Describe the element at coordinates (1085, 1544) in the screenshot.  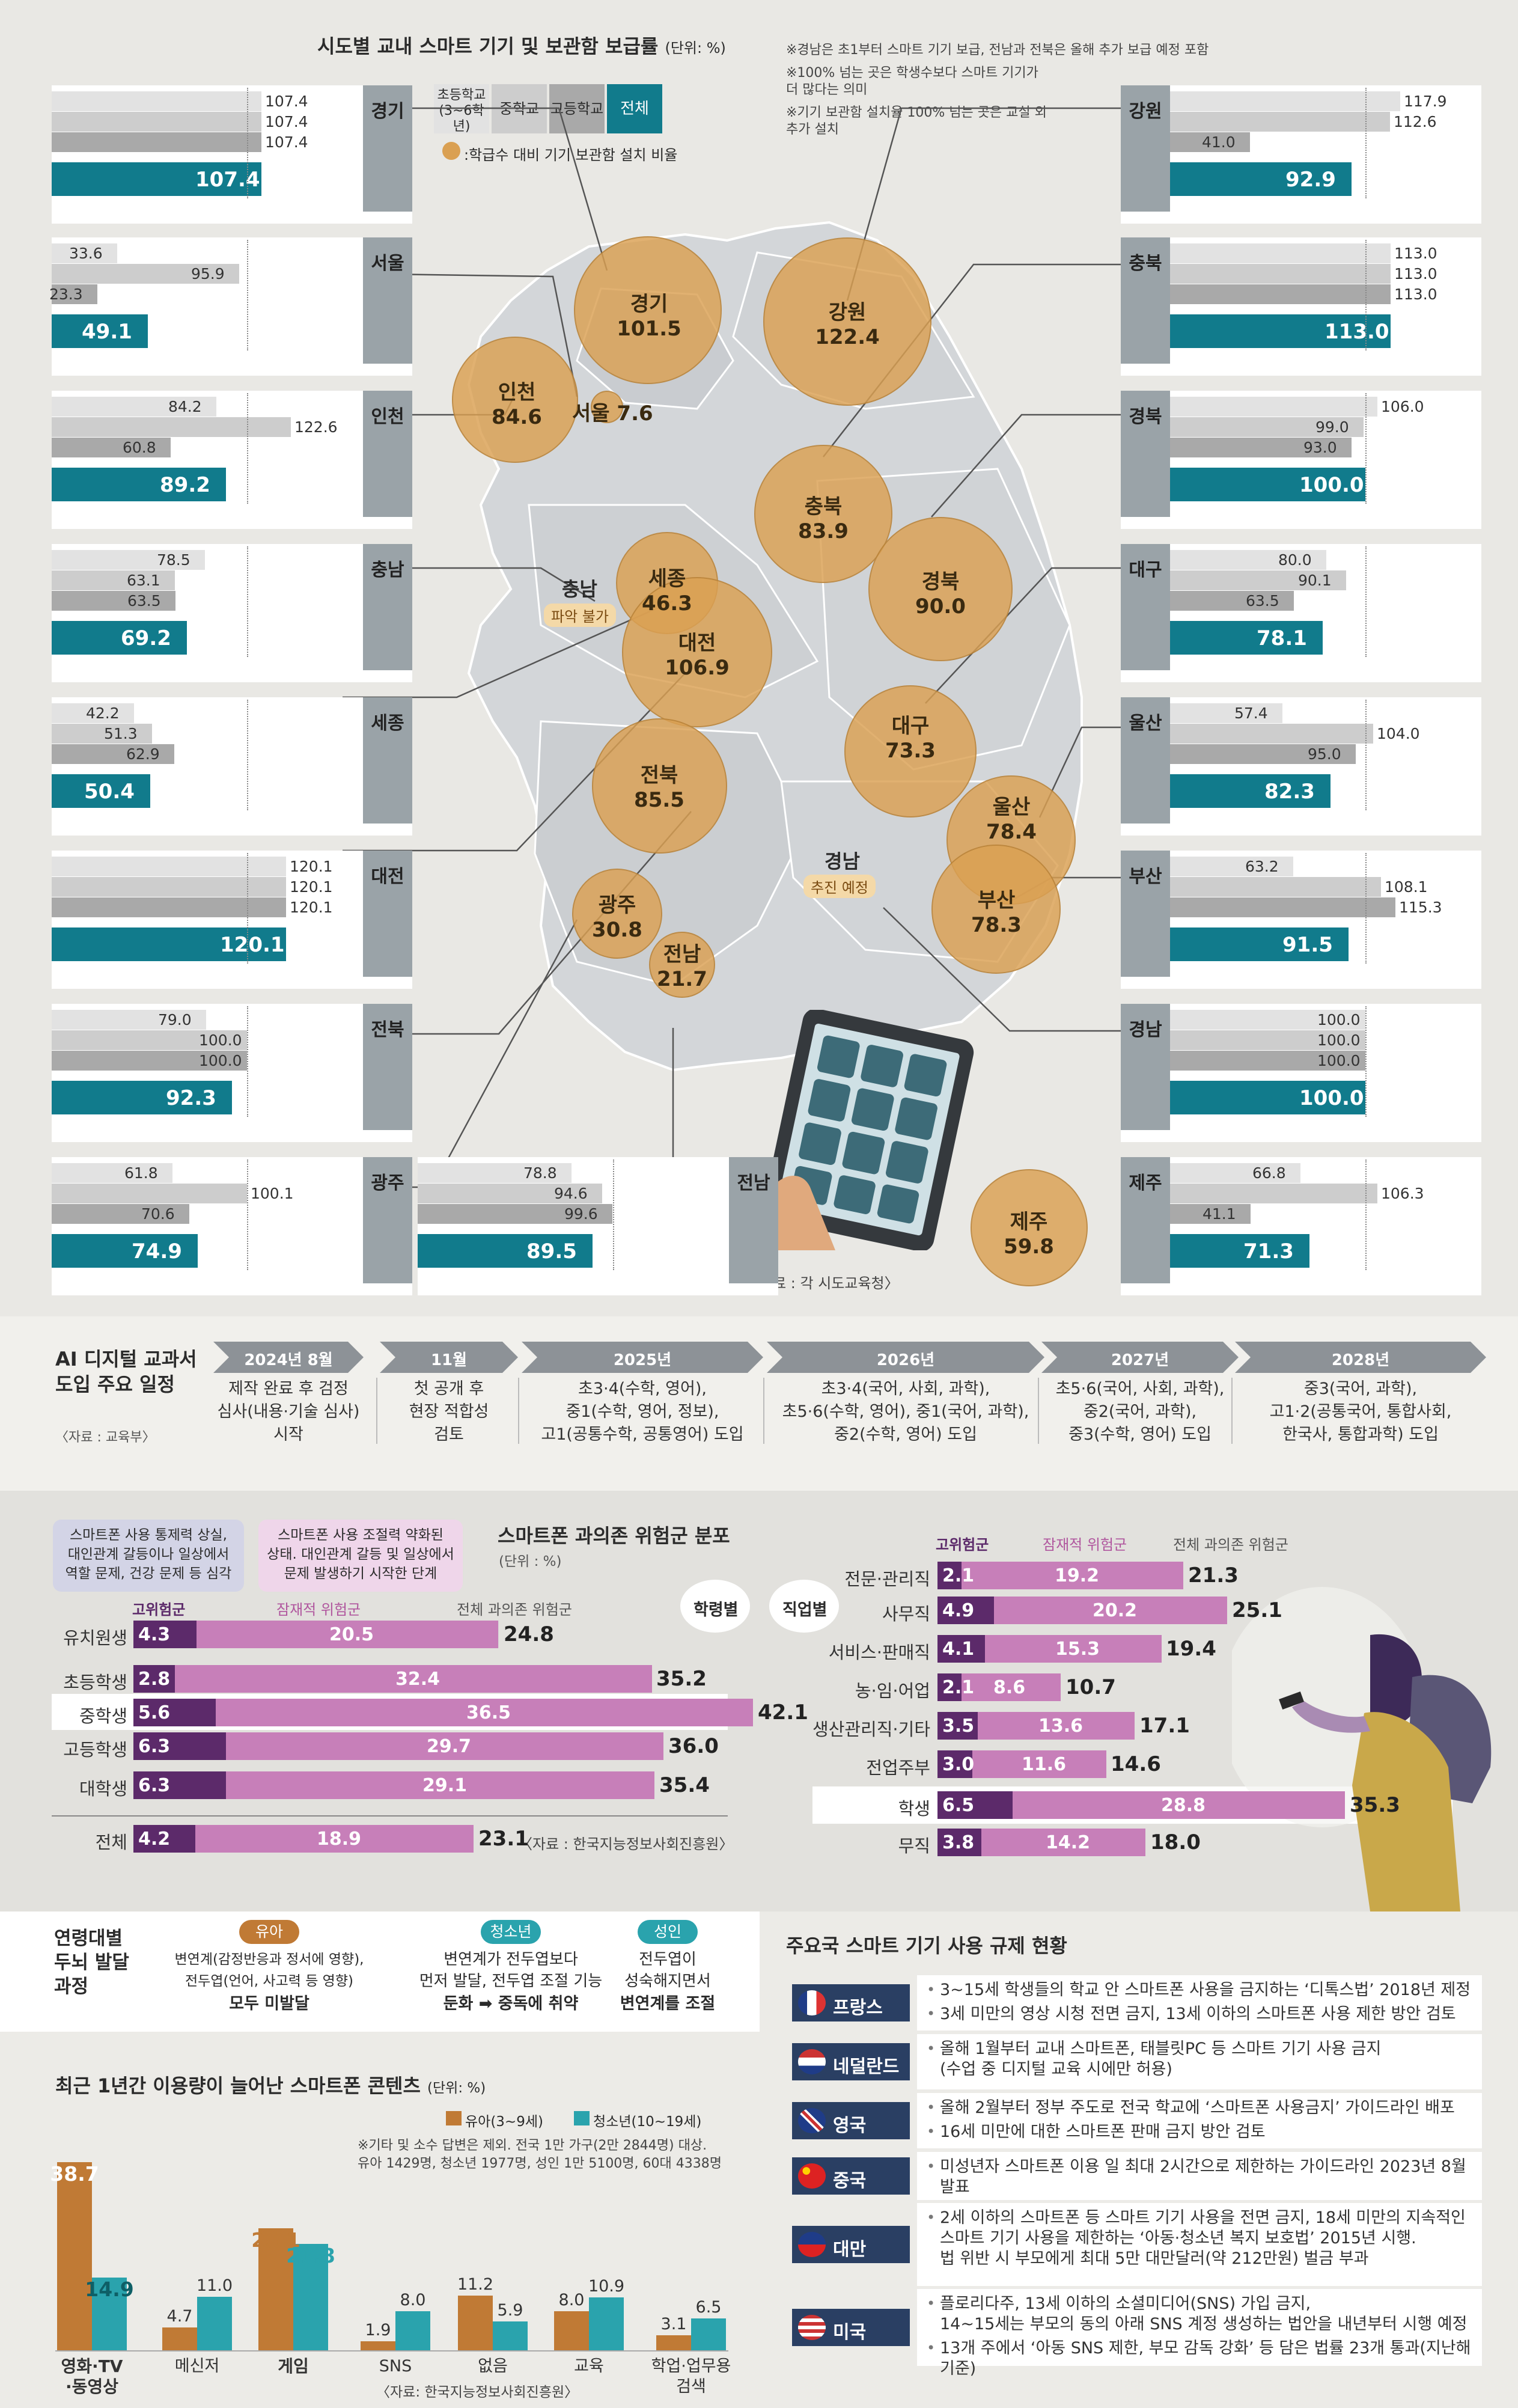
I see `risk-legend-pot-2: 잠재적 위험군` at that location.